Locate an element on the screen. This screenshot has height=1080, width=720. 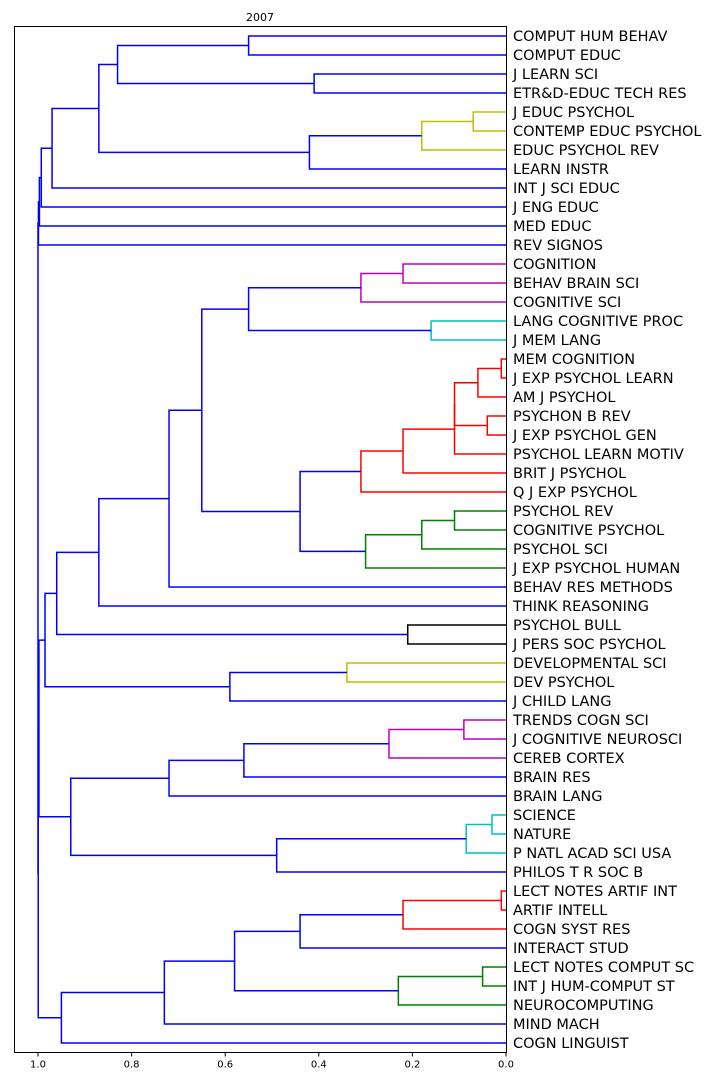
leaf-label: INT J HUM-COMPUT ST is located at coordinates (594, 987).